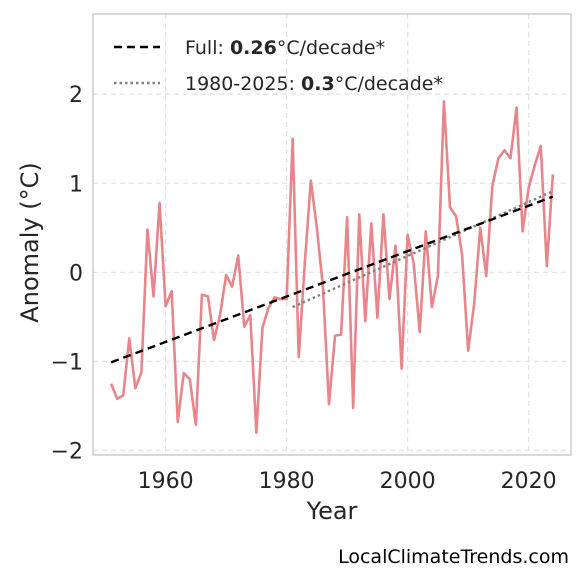  What do you see at coordinates (207, 48) in the screenshot?
I see `legend-full-prefix: Full:` at bounding box center [207, 48].